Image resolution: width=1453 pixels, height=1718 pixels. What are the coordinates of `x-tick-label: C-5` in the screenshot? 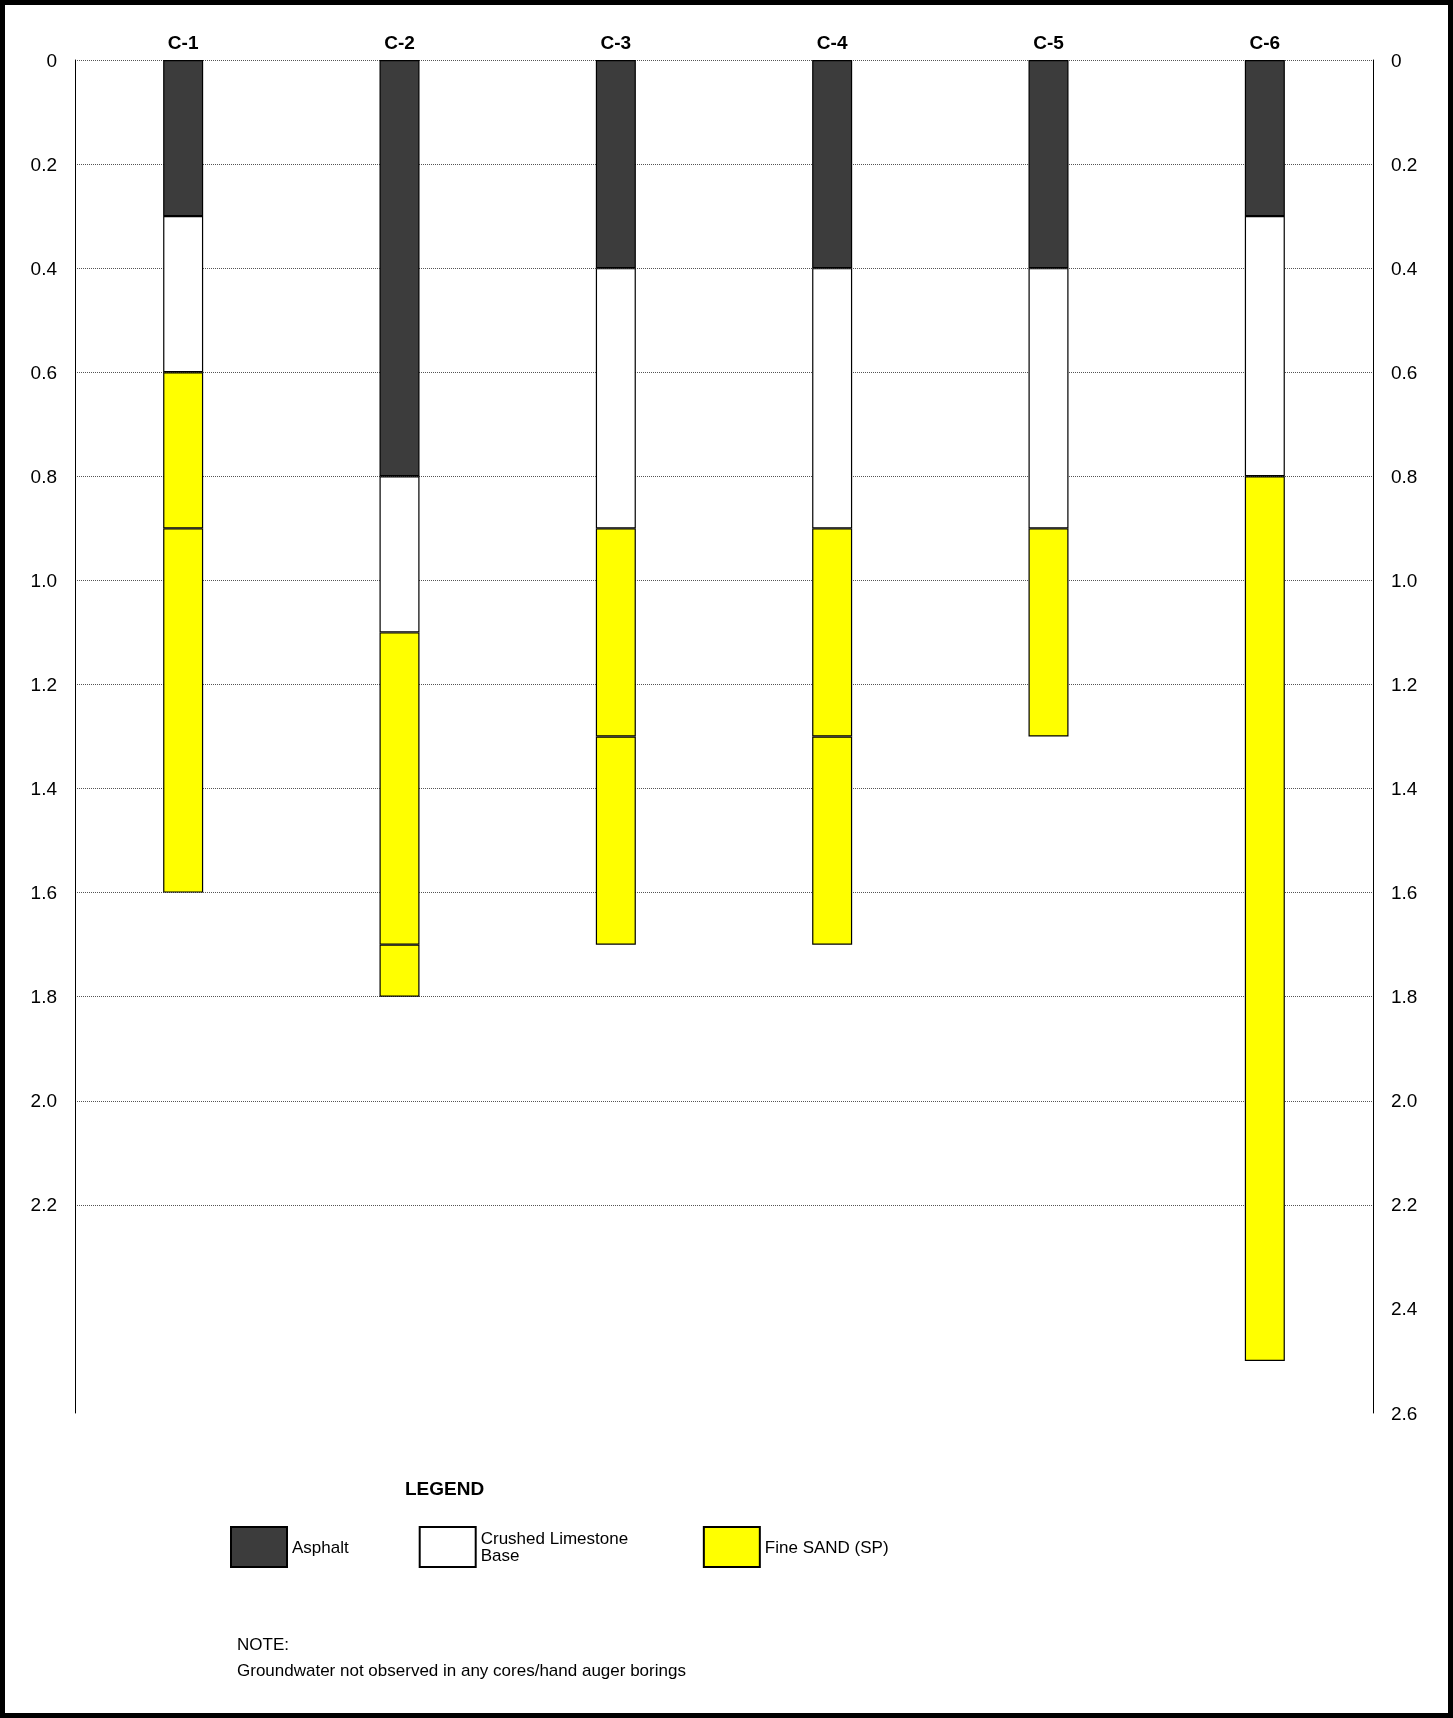 It's located at (1049, 42).